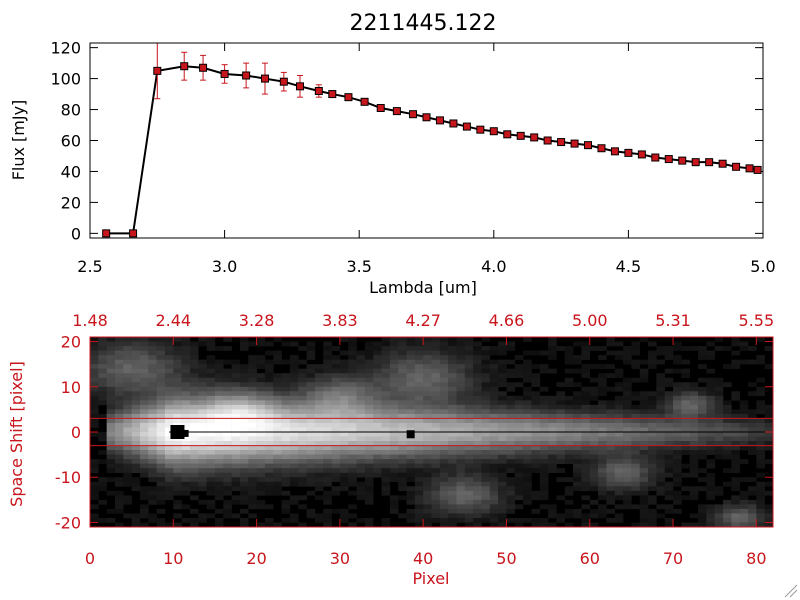  I want to click on pixel-tick-label: 80, so click(756, 558).